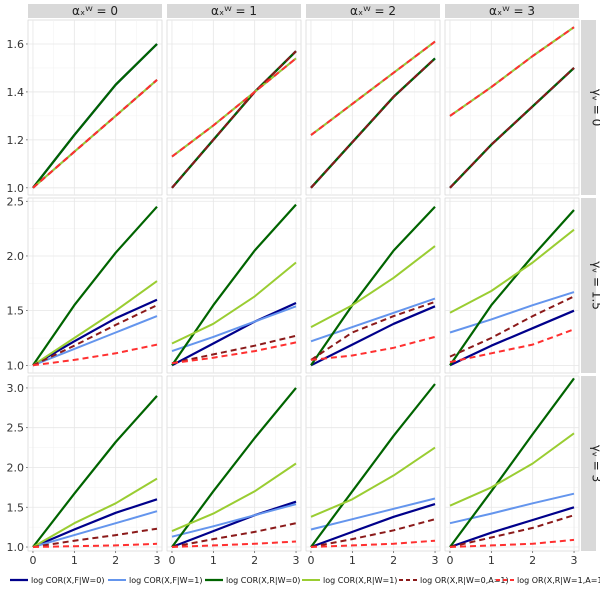 The image size is (600, 600). What do you see at coordinates (360, 580) in the screenshot?
I see `legend-label: log COR(X,R|W=1)` at bounding box center [360, 580].